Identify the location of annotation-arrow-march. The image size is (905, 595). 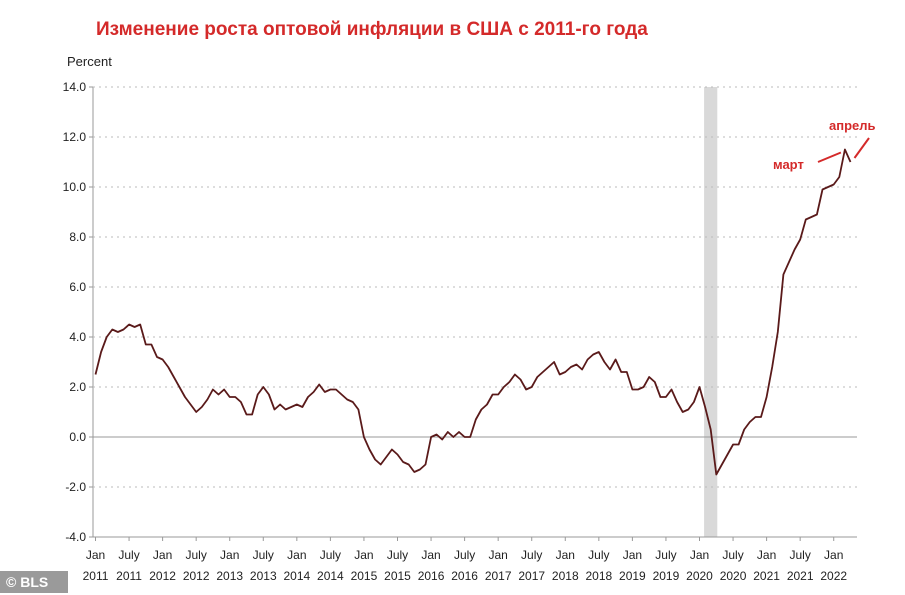
(829, 157).